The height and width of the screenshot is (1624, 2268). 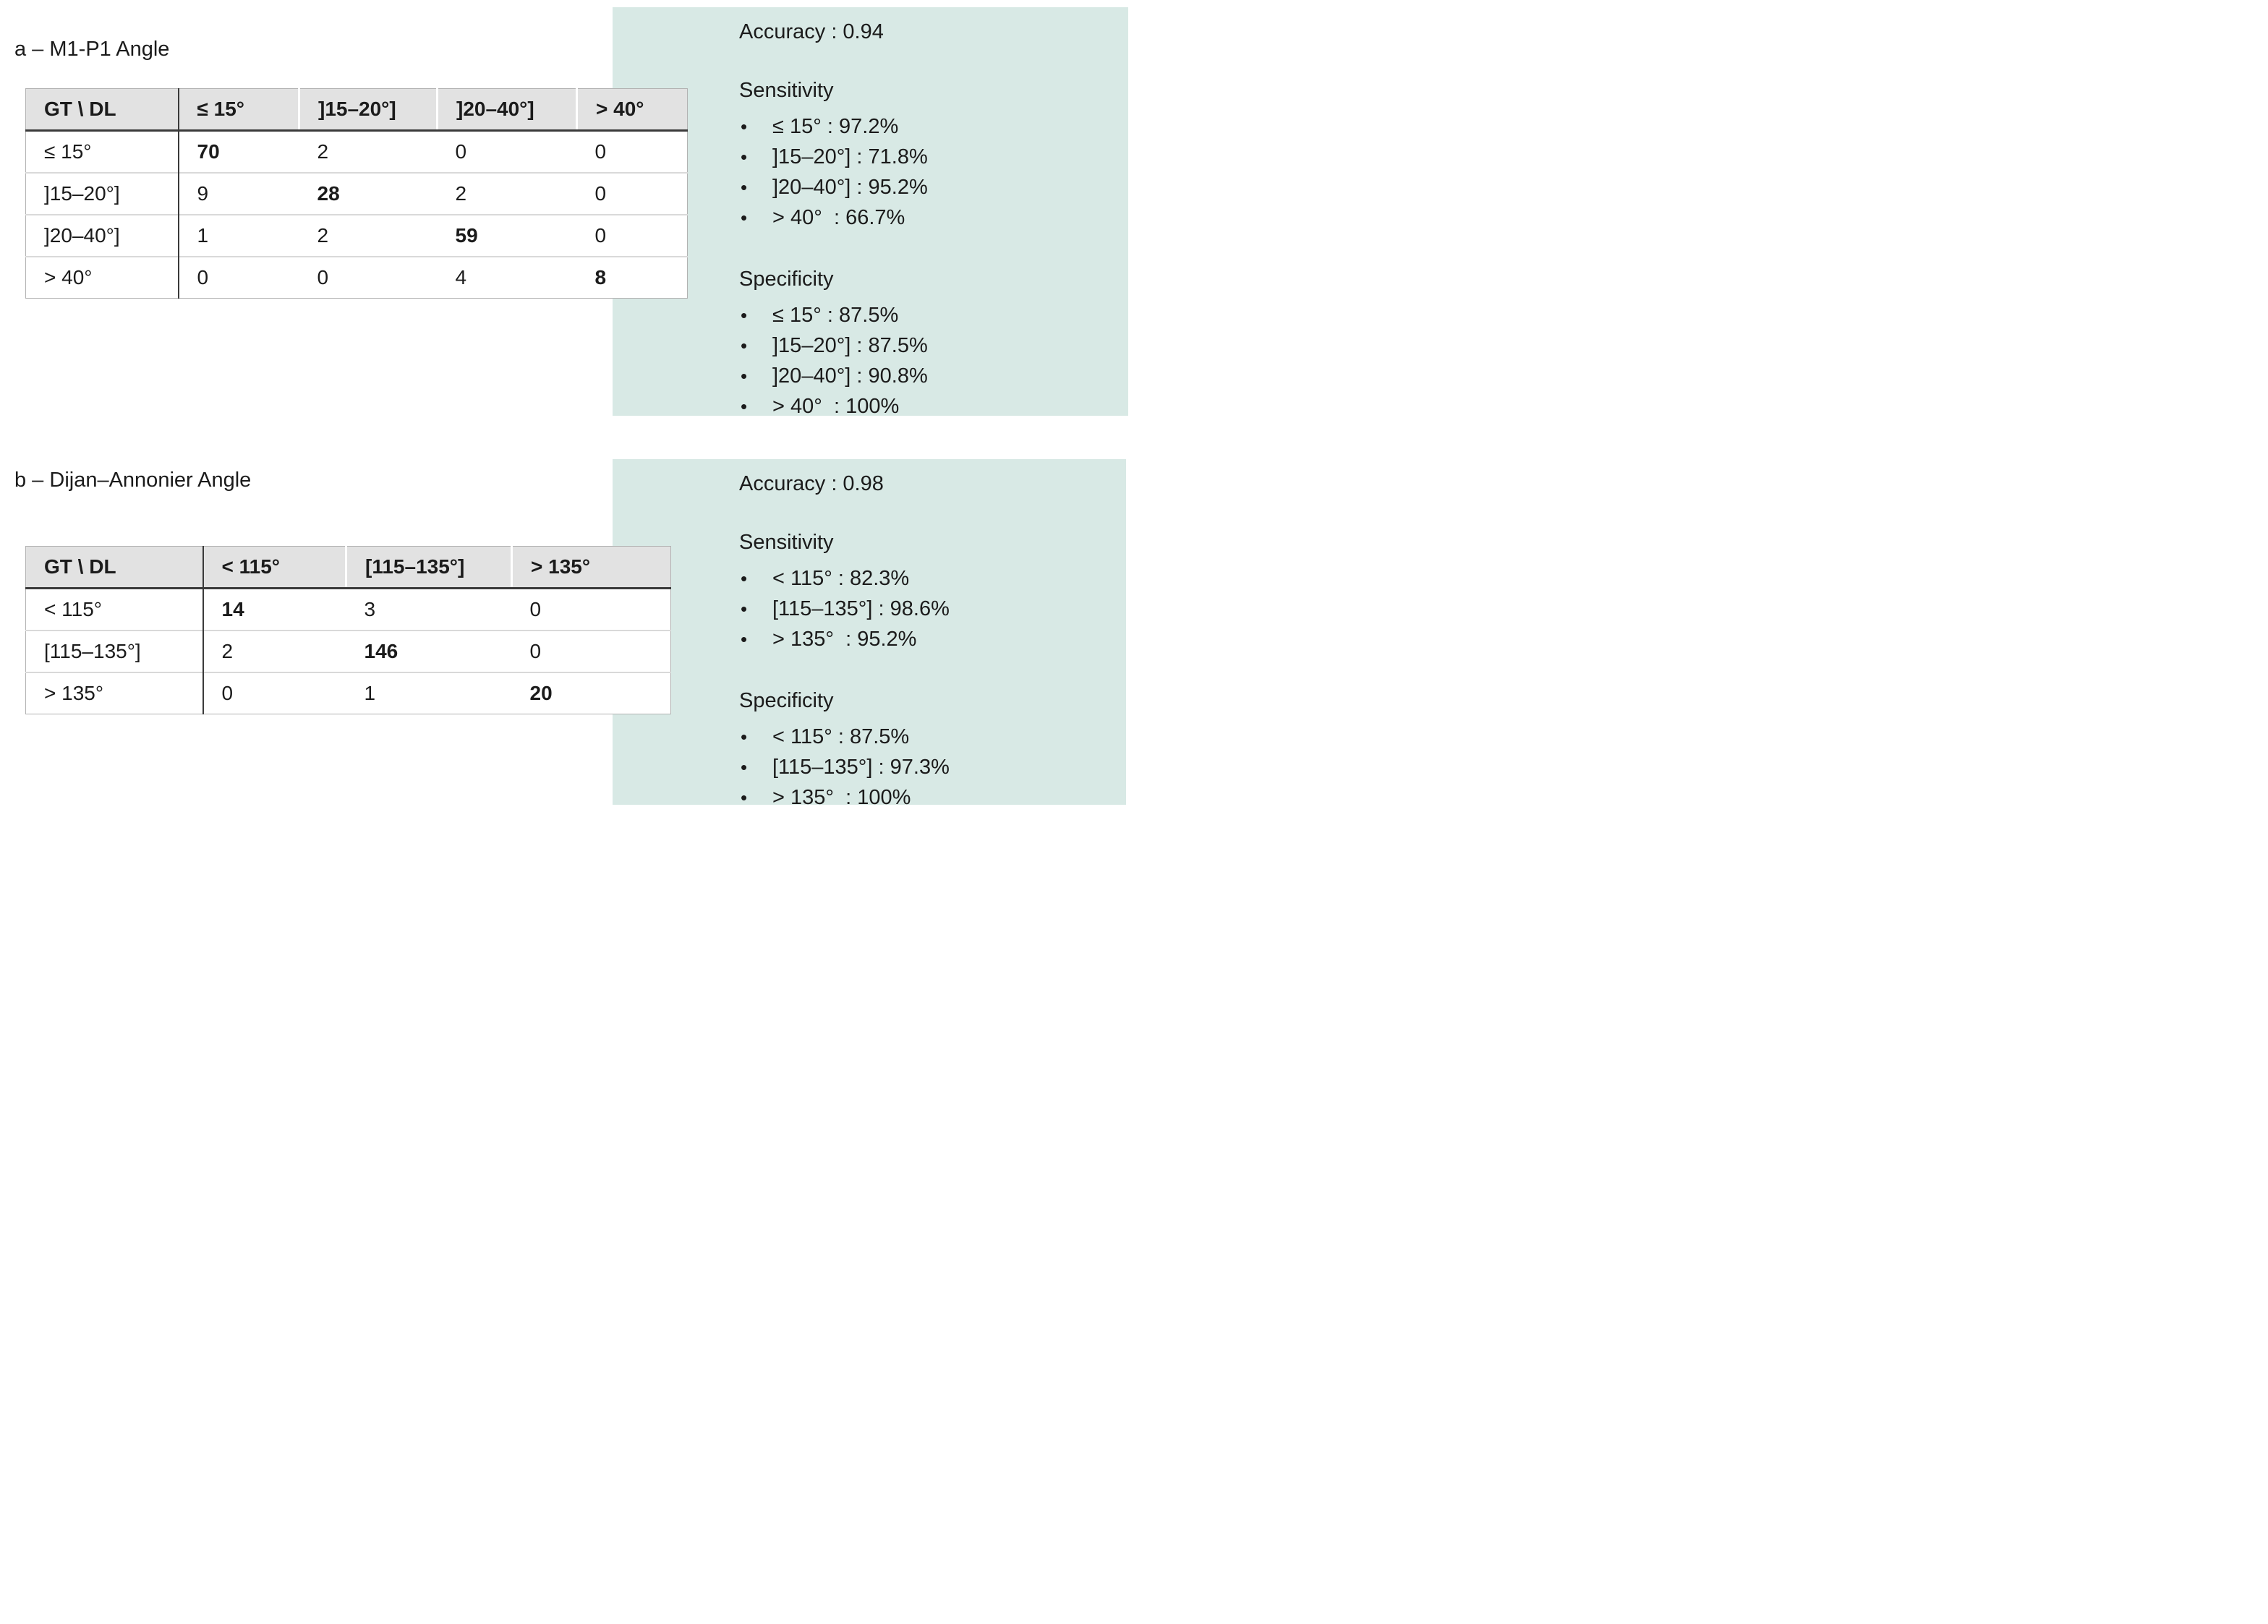 I want to click on matrix-cell: 20, so click(x=591, y=693).